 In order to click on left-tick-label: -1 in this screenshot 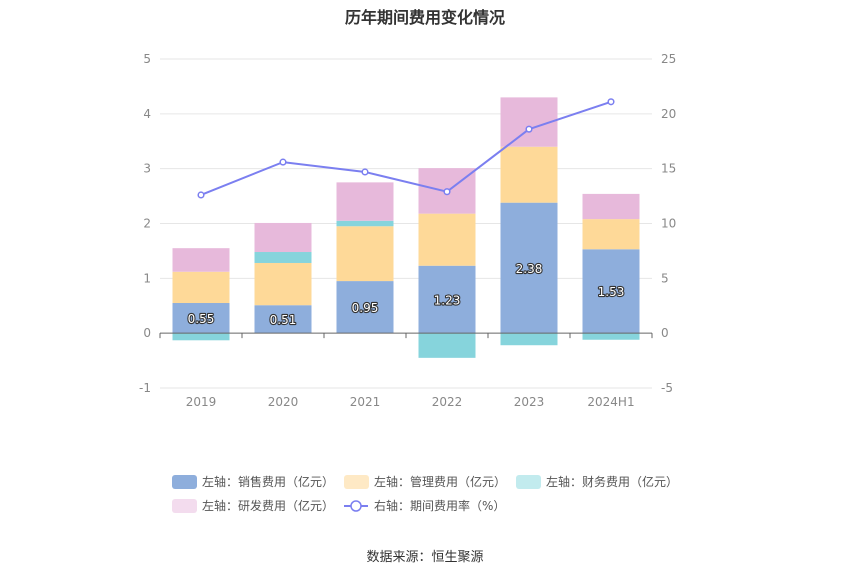, I will do `click(145, 388)`.